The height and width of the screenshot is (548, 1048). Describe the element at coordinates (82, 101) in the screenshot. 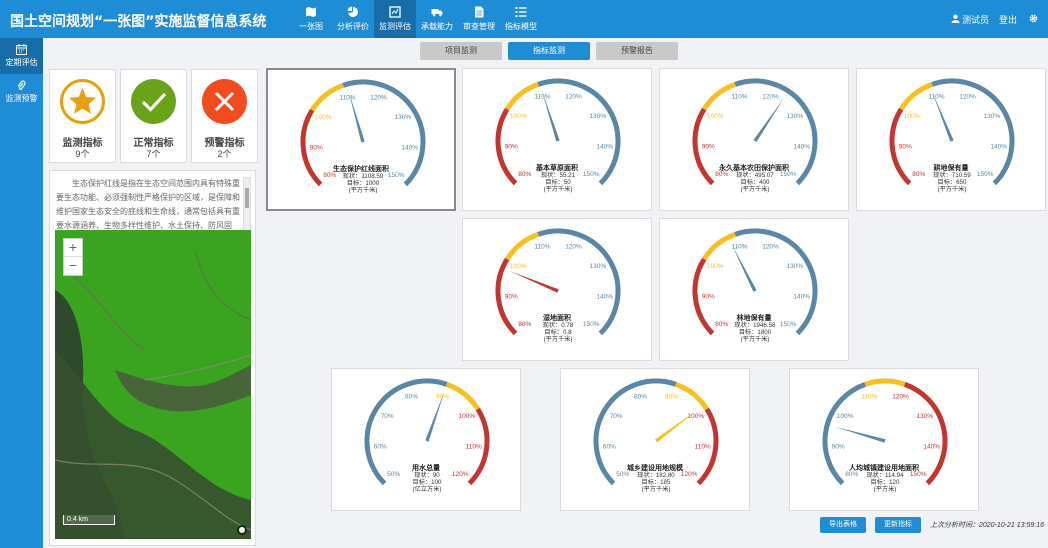

I see `star-icon` at that location.